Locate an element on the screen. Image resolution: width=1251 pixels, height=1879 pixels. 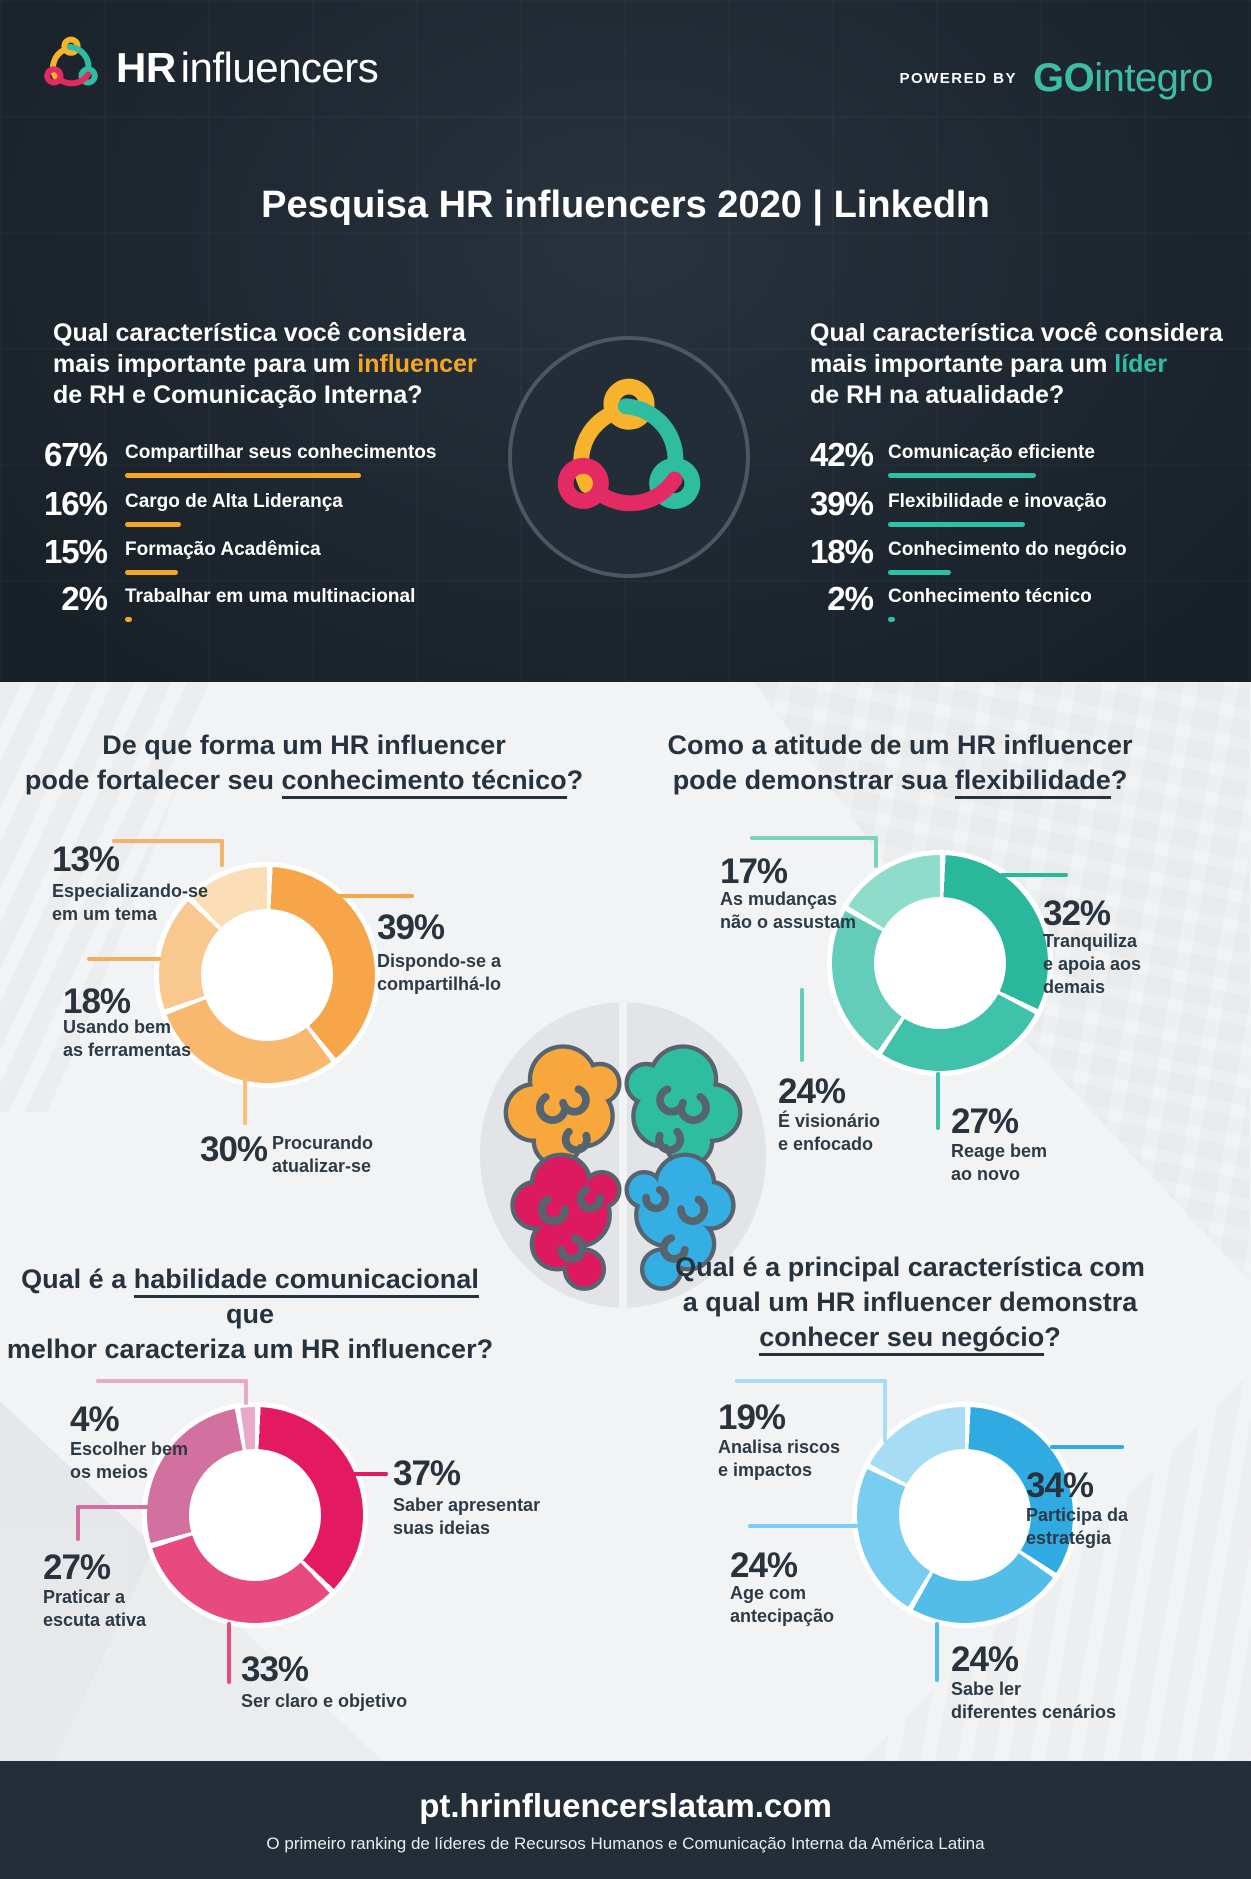
segment-label: Sabe ler diferentes cenários is located at coordinates (1033, 1701).